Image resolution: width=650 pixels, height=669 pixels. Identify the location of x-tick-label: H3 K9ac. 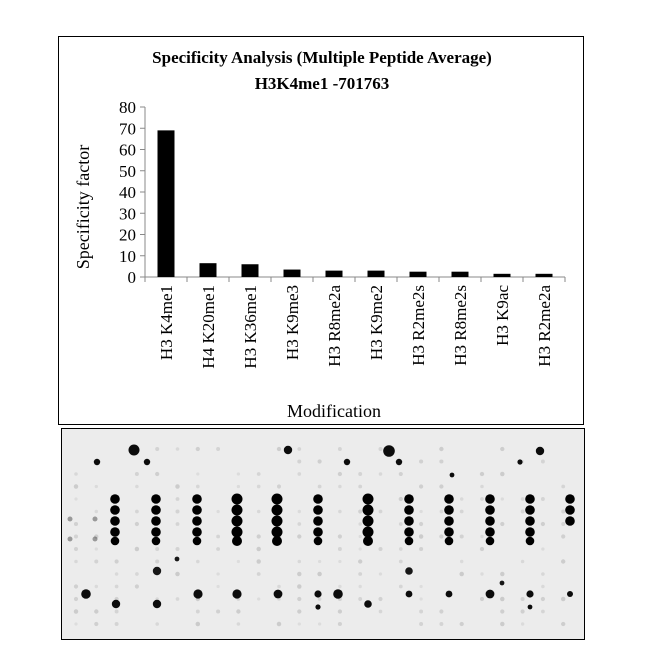
(502, 315).